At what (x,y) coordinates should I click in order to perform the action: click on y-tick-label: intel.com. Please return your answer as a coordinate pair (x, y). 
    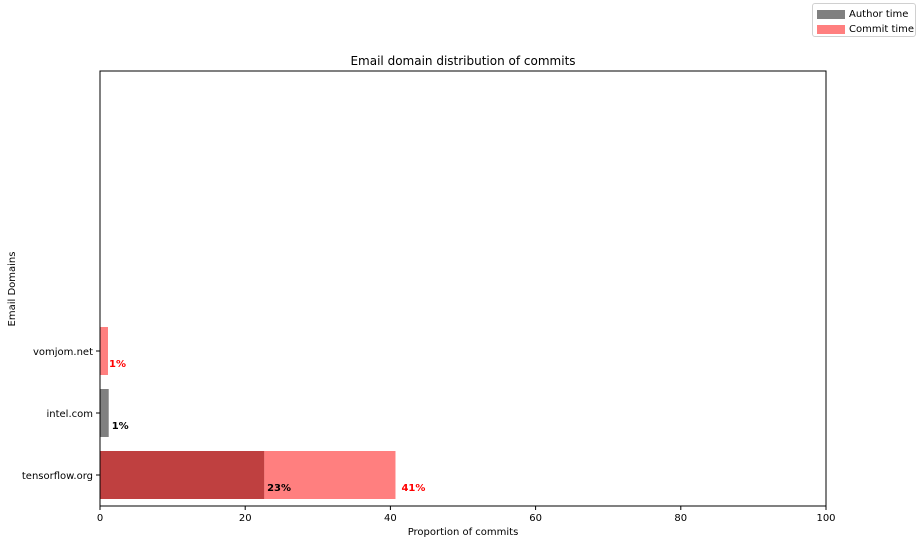
    Looking at the image, I should click on (69, 414).